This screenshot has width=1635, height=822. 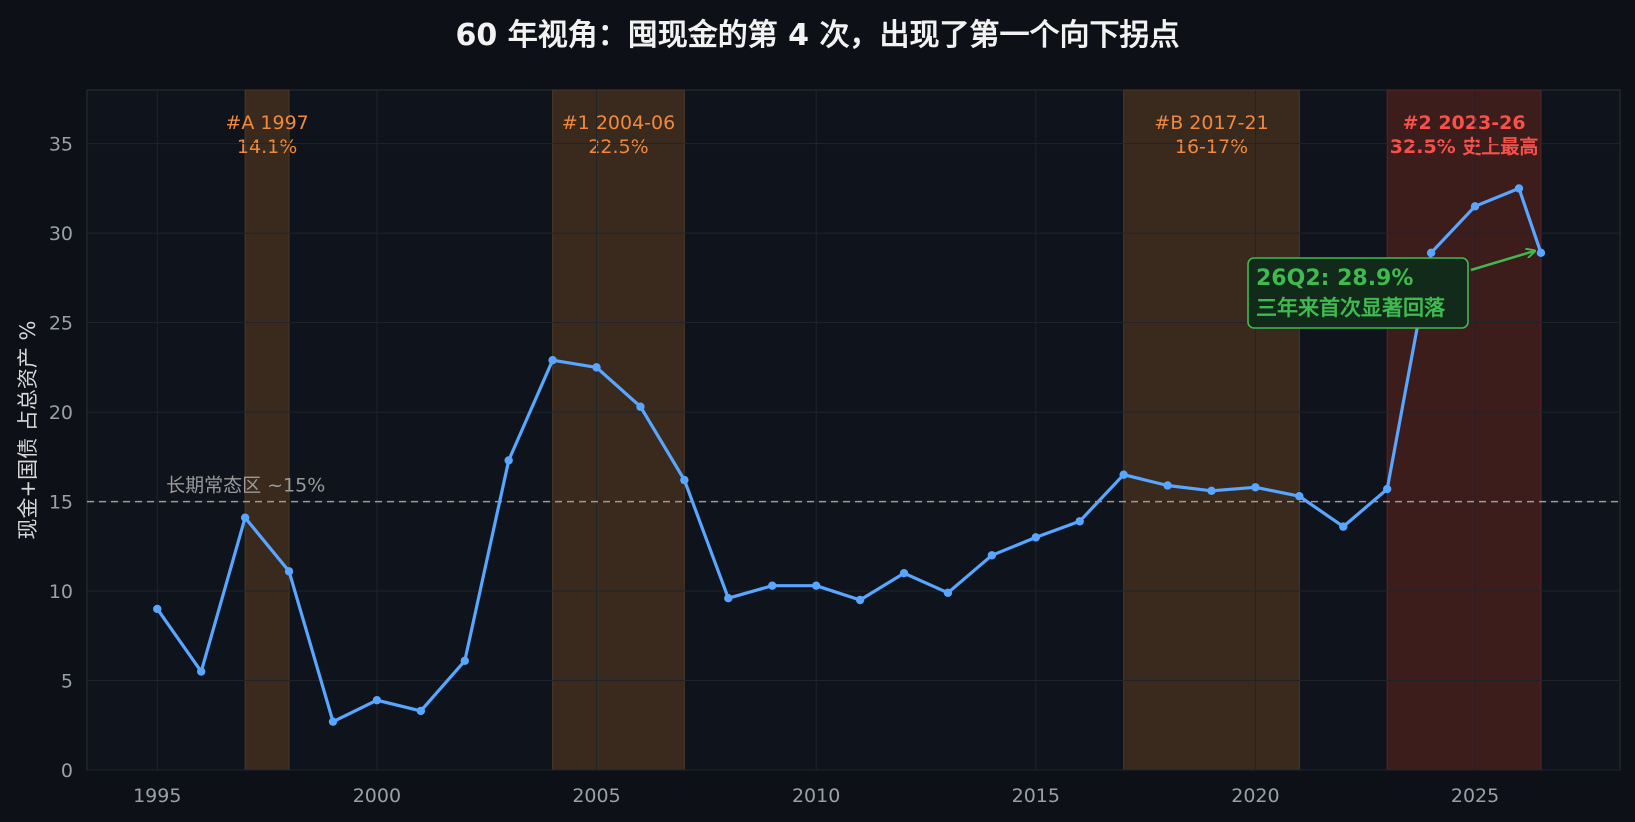 I want to click on chart-title: 60 年视角：囤现金的第 4 次，出现了第一个向下拐点, so click(x=817, y=35).